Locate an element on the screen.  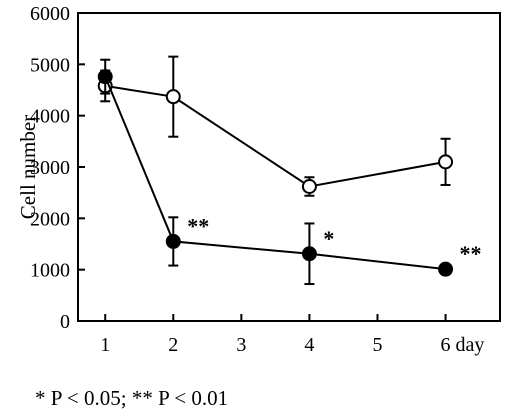
y-tick-label: 2000 is located at coordinates (50, 219).